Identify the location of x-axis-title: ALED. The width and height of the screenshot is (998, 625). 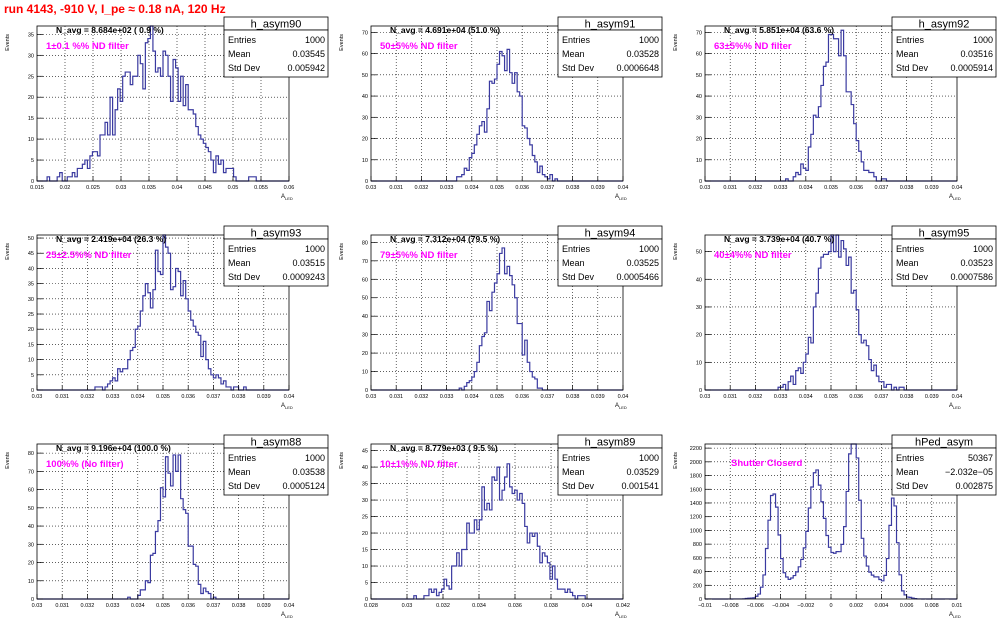
(621, 197).